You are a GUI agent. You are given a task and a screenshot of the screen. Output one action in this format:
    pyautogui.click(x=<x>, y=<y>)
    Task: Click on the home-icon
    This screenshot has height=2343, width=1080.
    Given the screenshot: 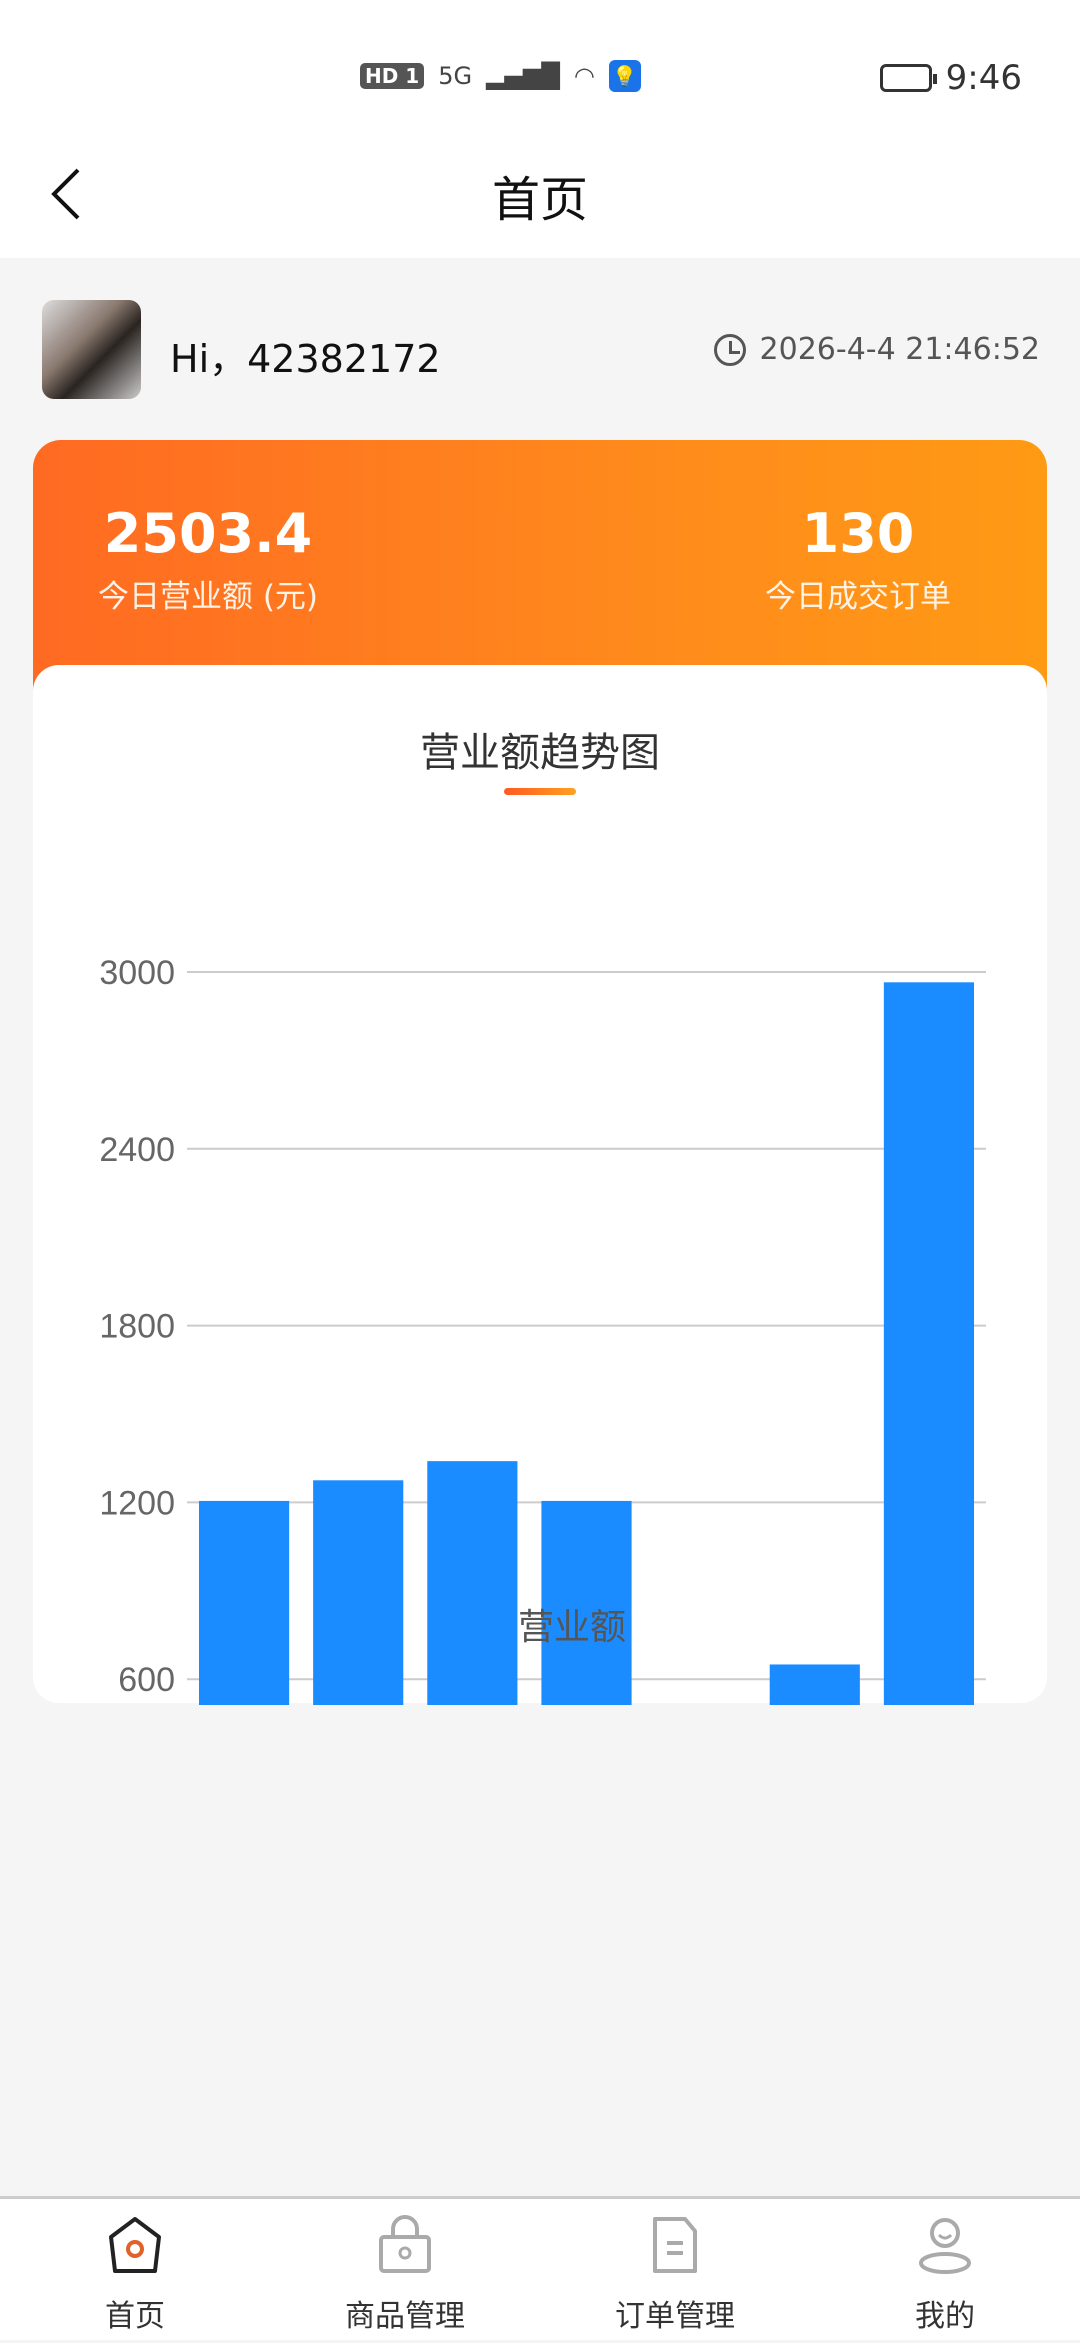 What is the action you would take?
    pyautogui.click(x=135, y=2245)
    